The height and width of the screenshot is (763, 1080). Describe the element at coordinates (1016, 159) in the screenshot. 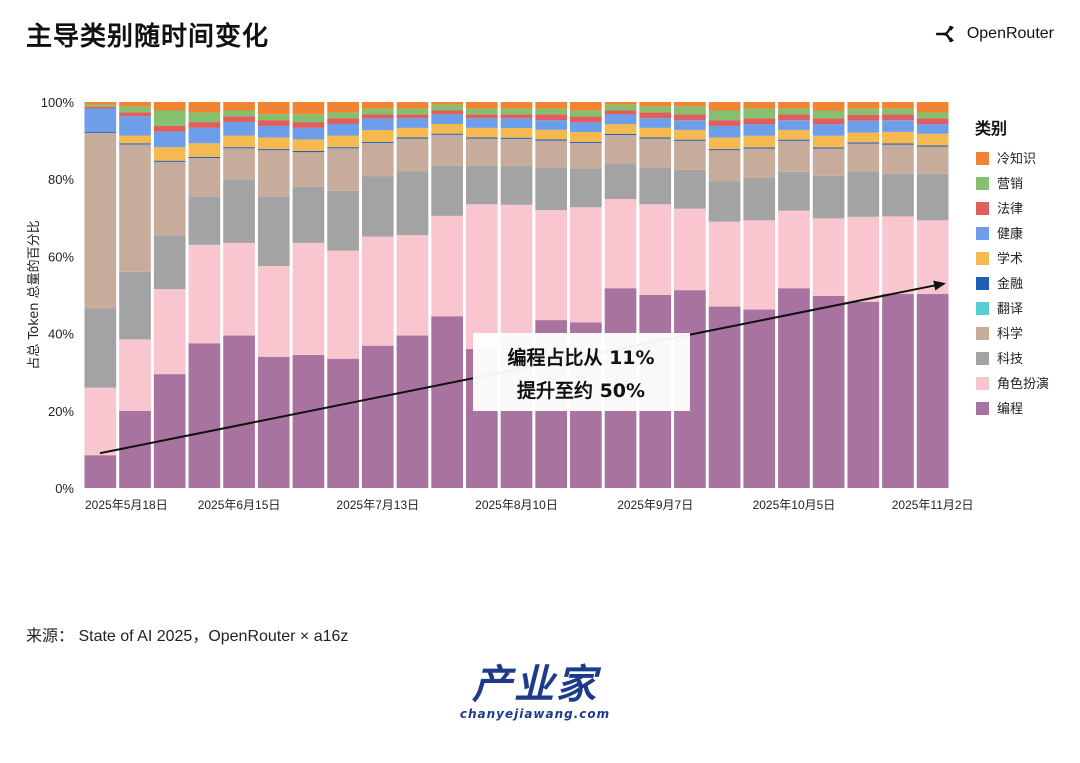

I see `legend-label-0: 冷知识` at that location.